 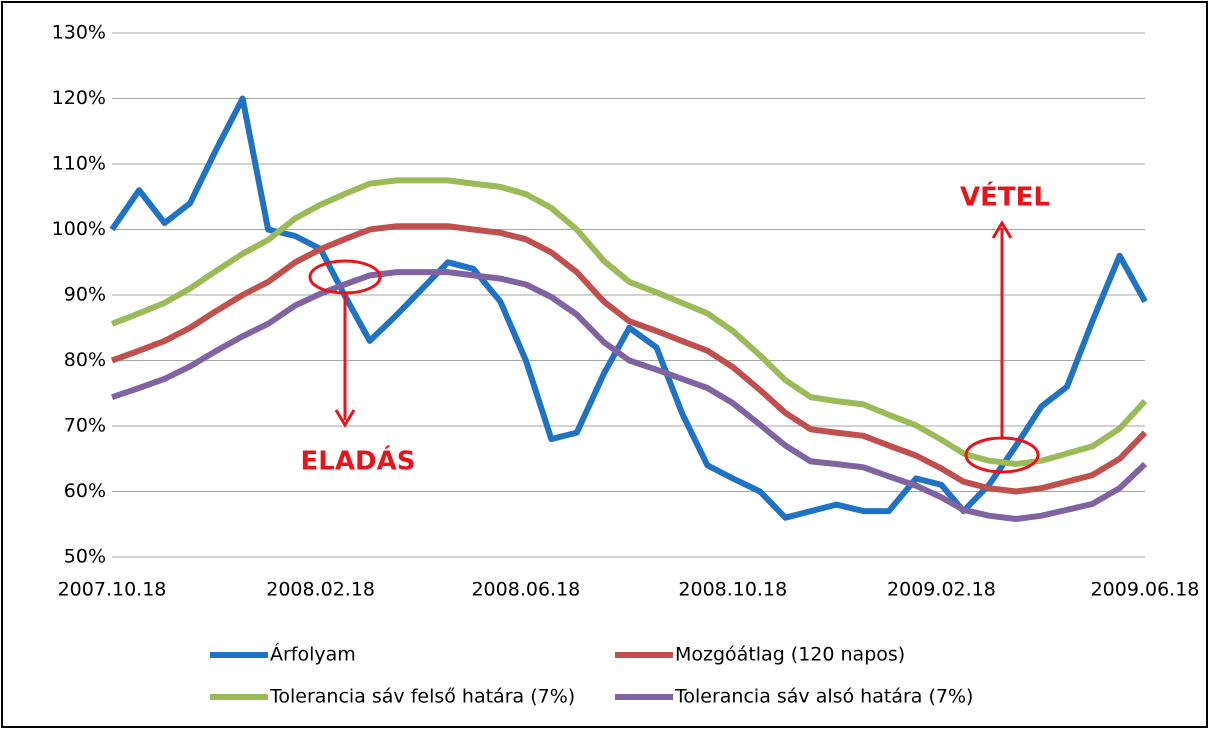 What do you see at coordinates (79, 164) in the screenshot?
I see `y-tick-label: 110%` at bounding box center [79, 164].